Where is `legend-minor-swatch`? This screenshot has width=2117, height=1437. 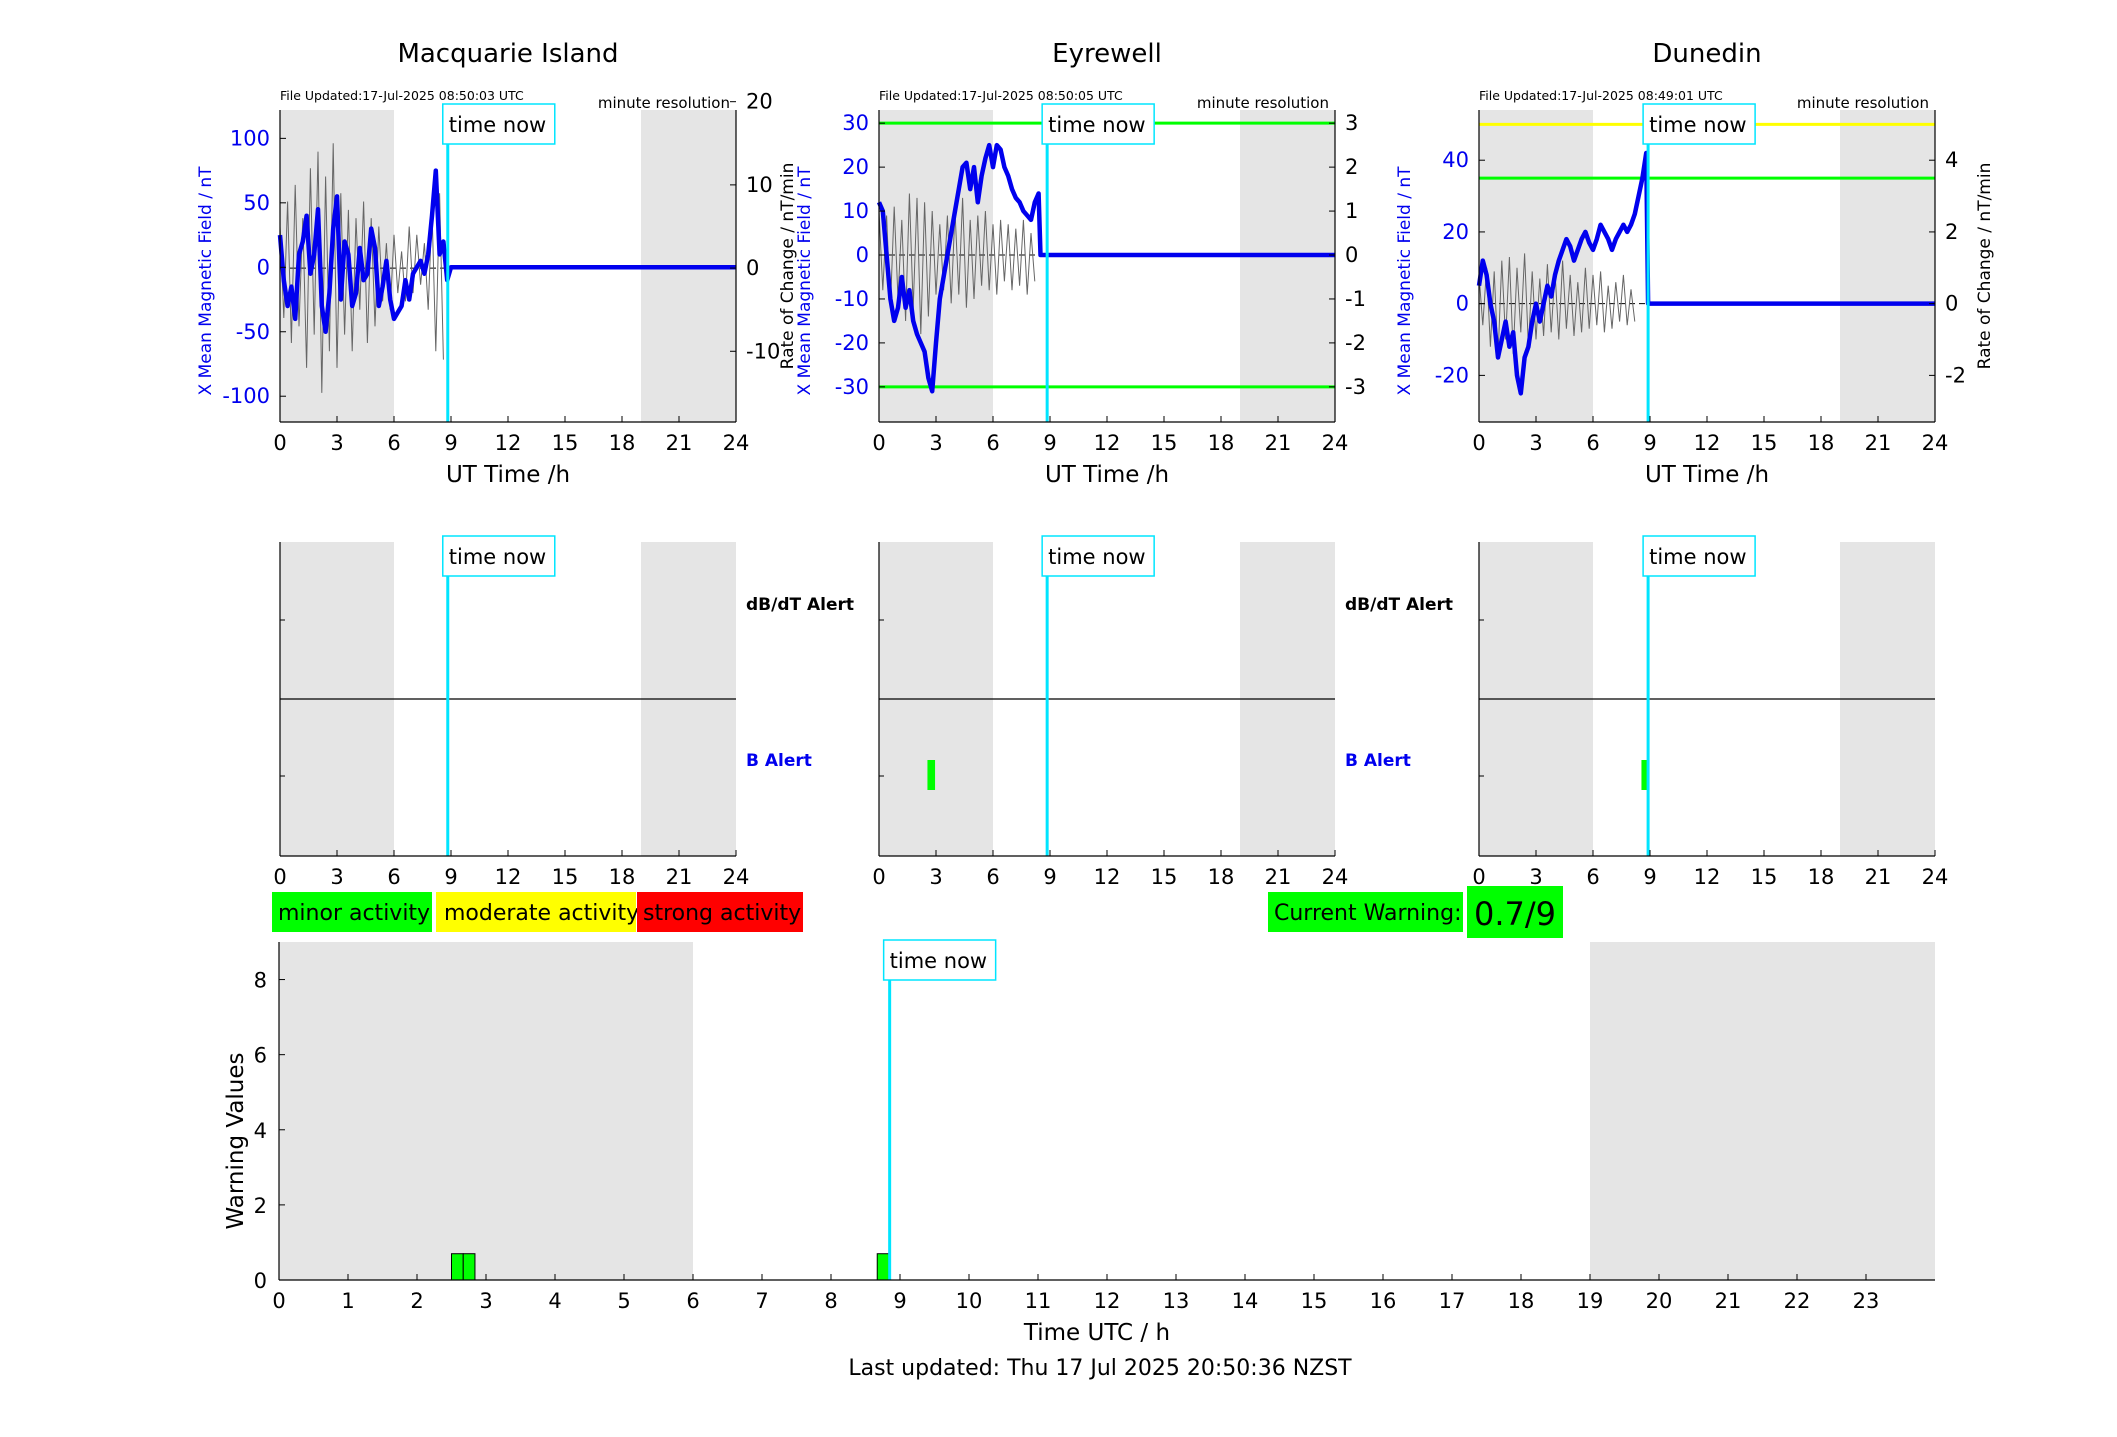
legend-minor-swatch is located at coordinates (352, 912).